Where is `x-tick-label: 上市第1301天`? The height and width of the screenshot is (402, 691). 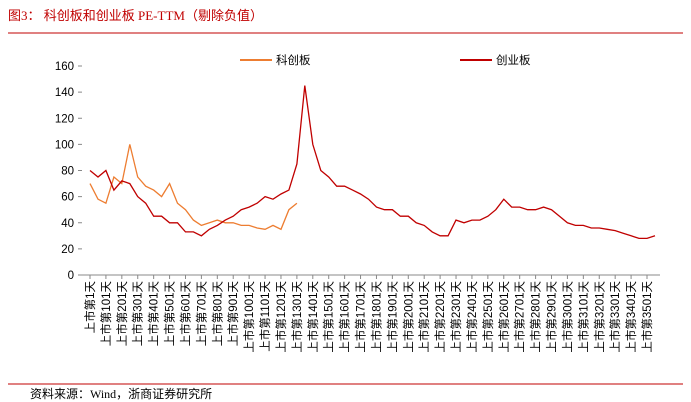 x-tick-label: 上市第1301天 is located at coordinates (297, 317).